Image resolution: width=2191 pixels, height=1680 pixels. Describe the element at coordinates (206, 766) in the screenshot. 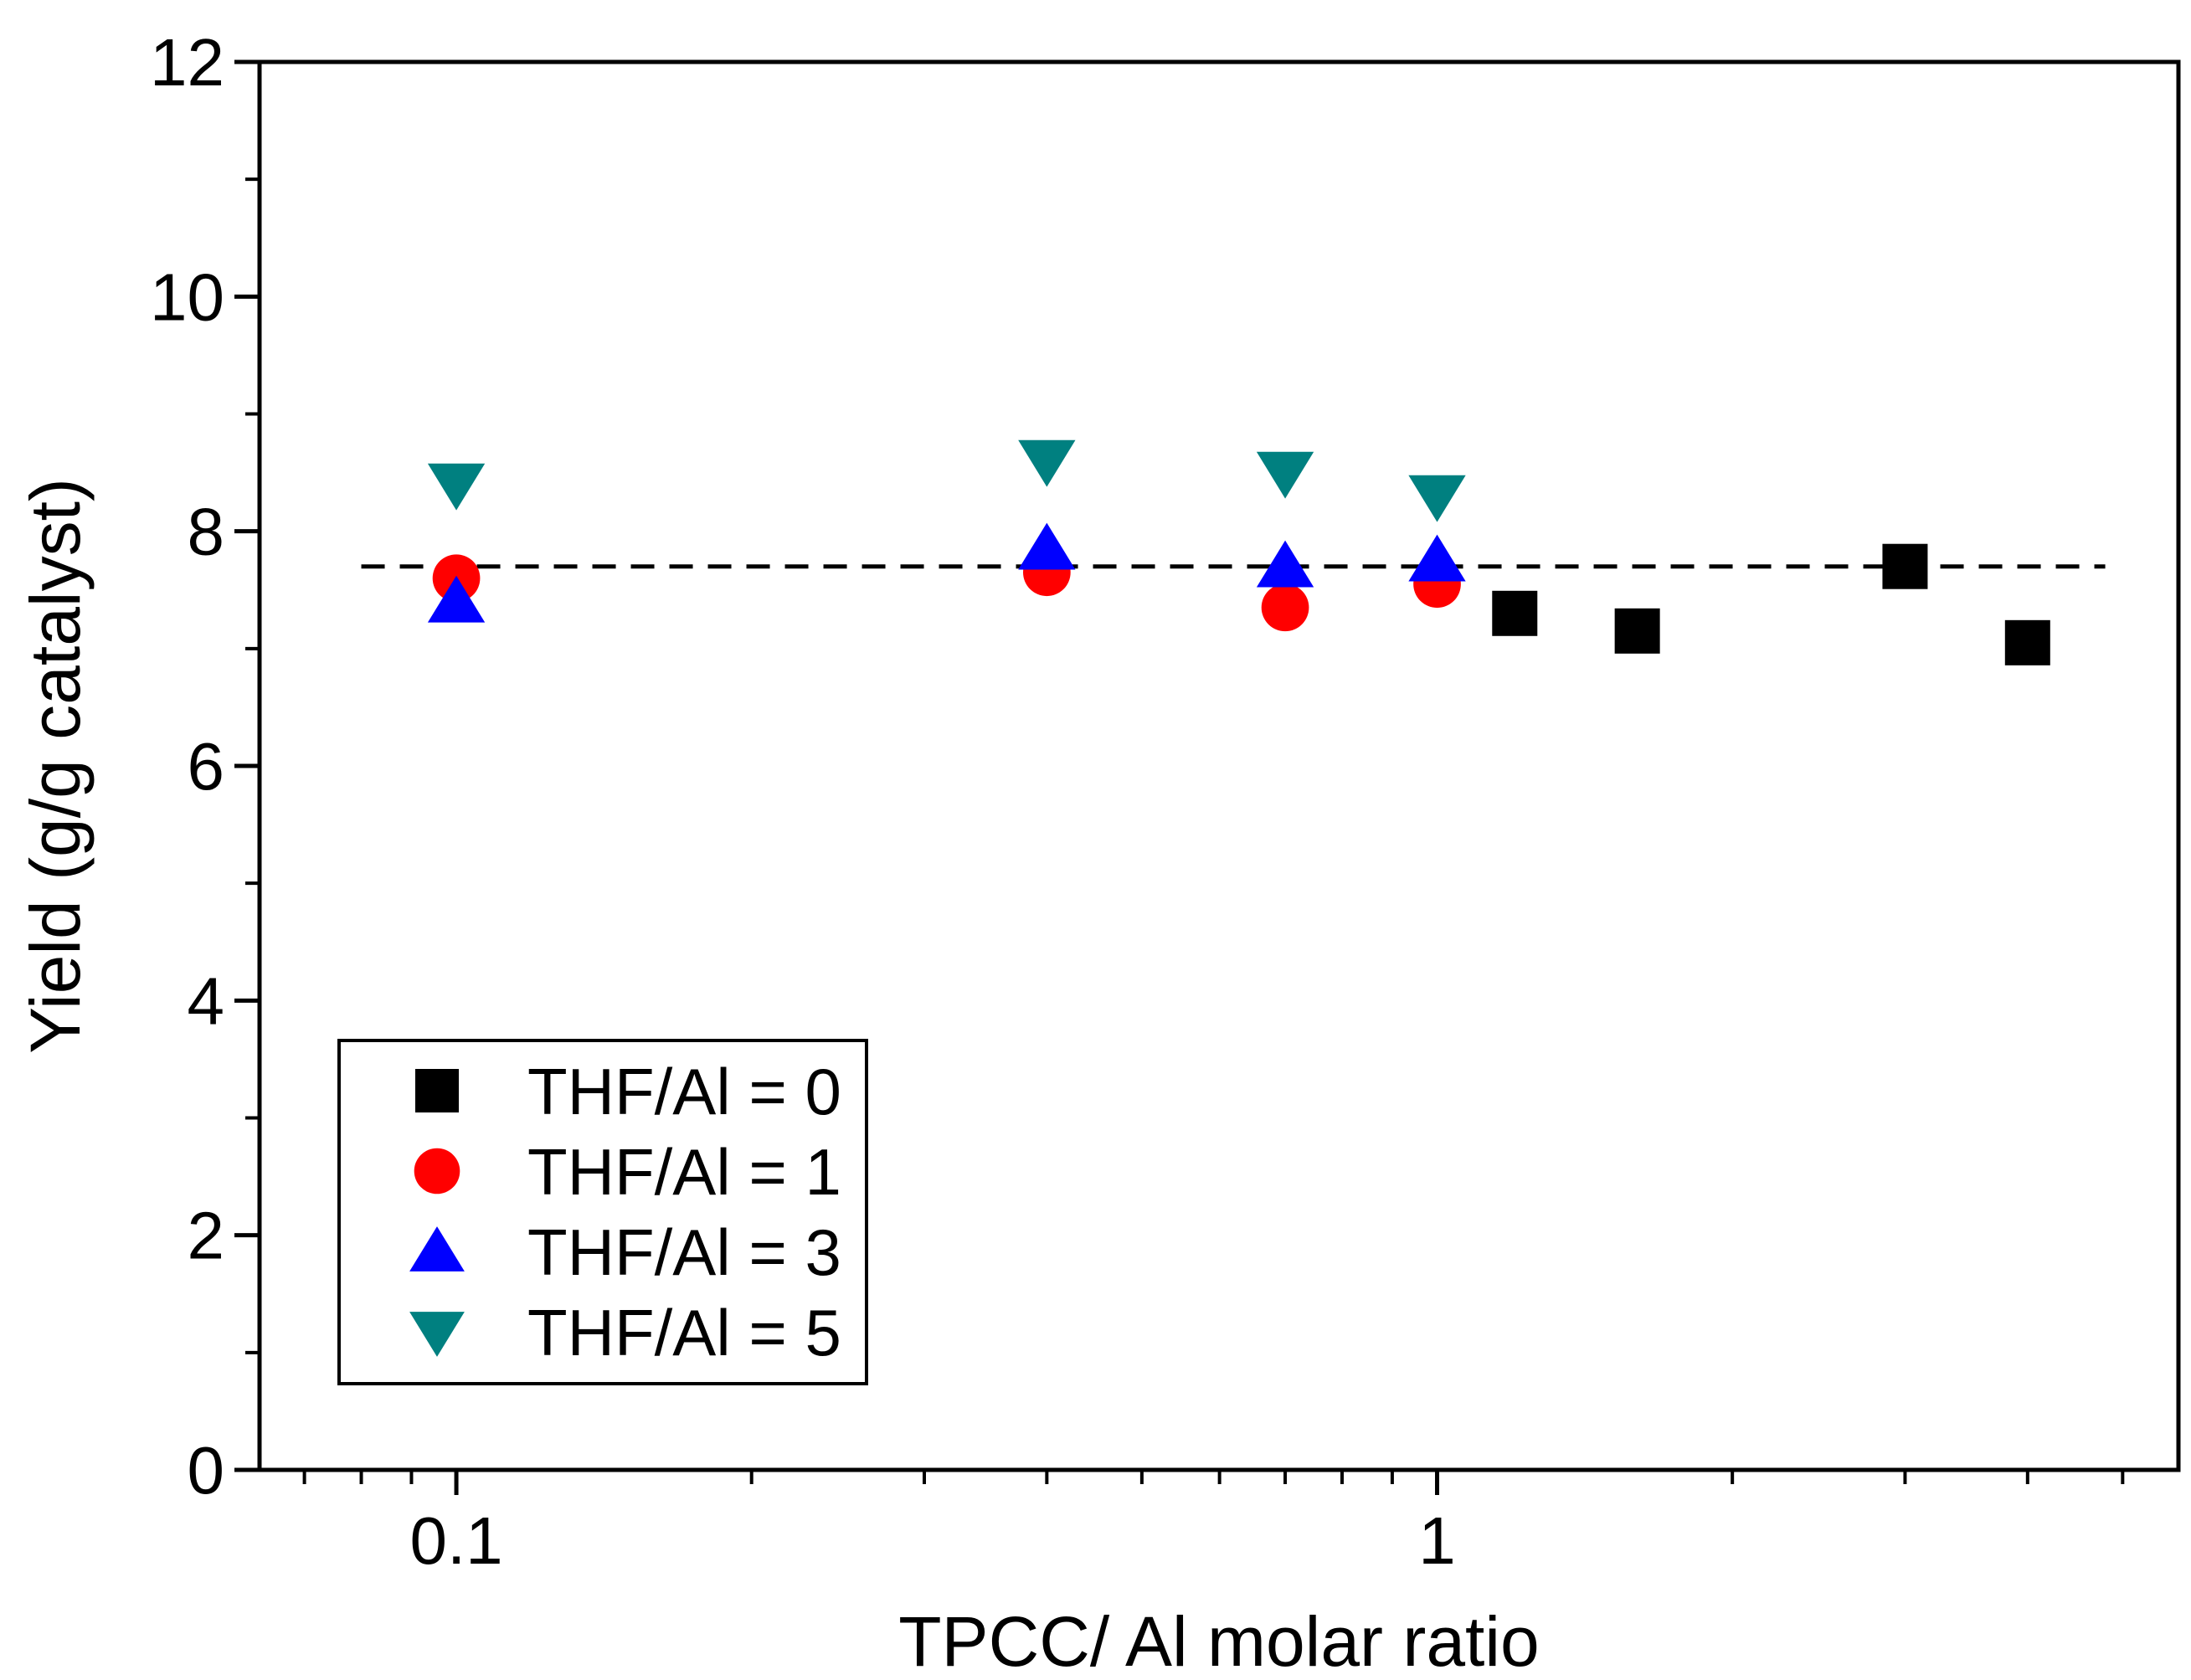

I see `y-tick-label: 6` at that location.